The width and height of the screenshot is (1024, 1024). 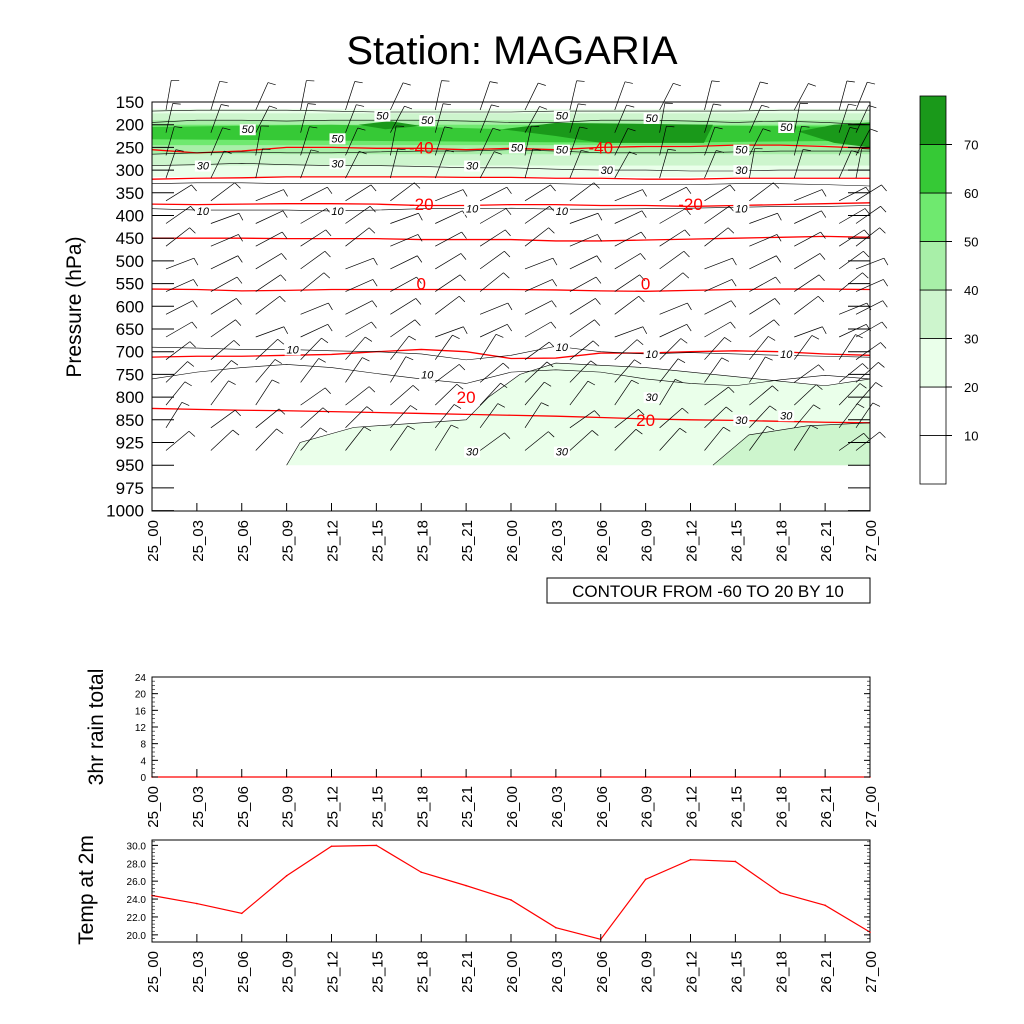 I want to click on colorbar: 10 20 30 40 50 60 70, so click(x=948, y=290).